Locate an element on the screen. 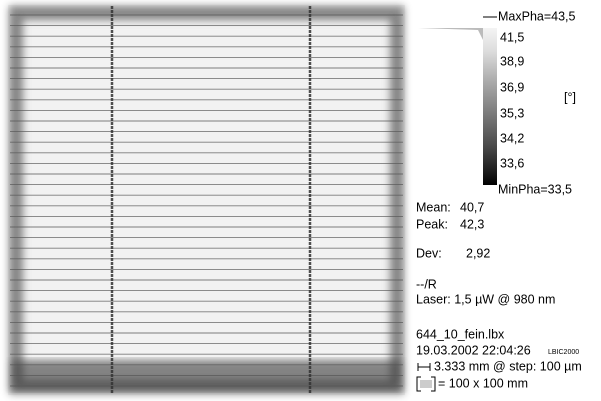 This screenshot has width=601, height=401. timestamp: 19.03.2002 22:04:26 is located at coordinates (473, 350).